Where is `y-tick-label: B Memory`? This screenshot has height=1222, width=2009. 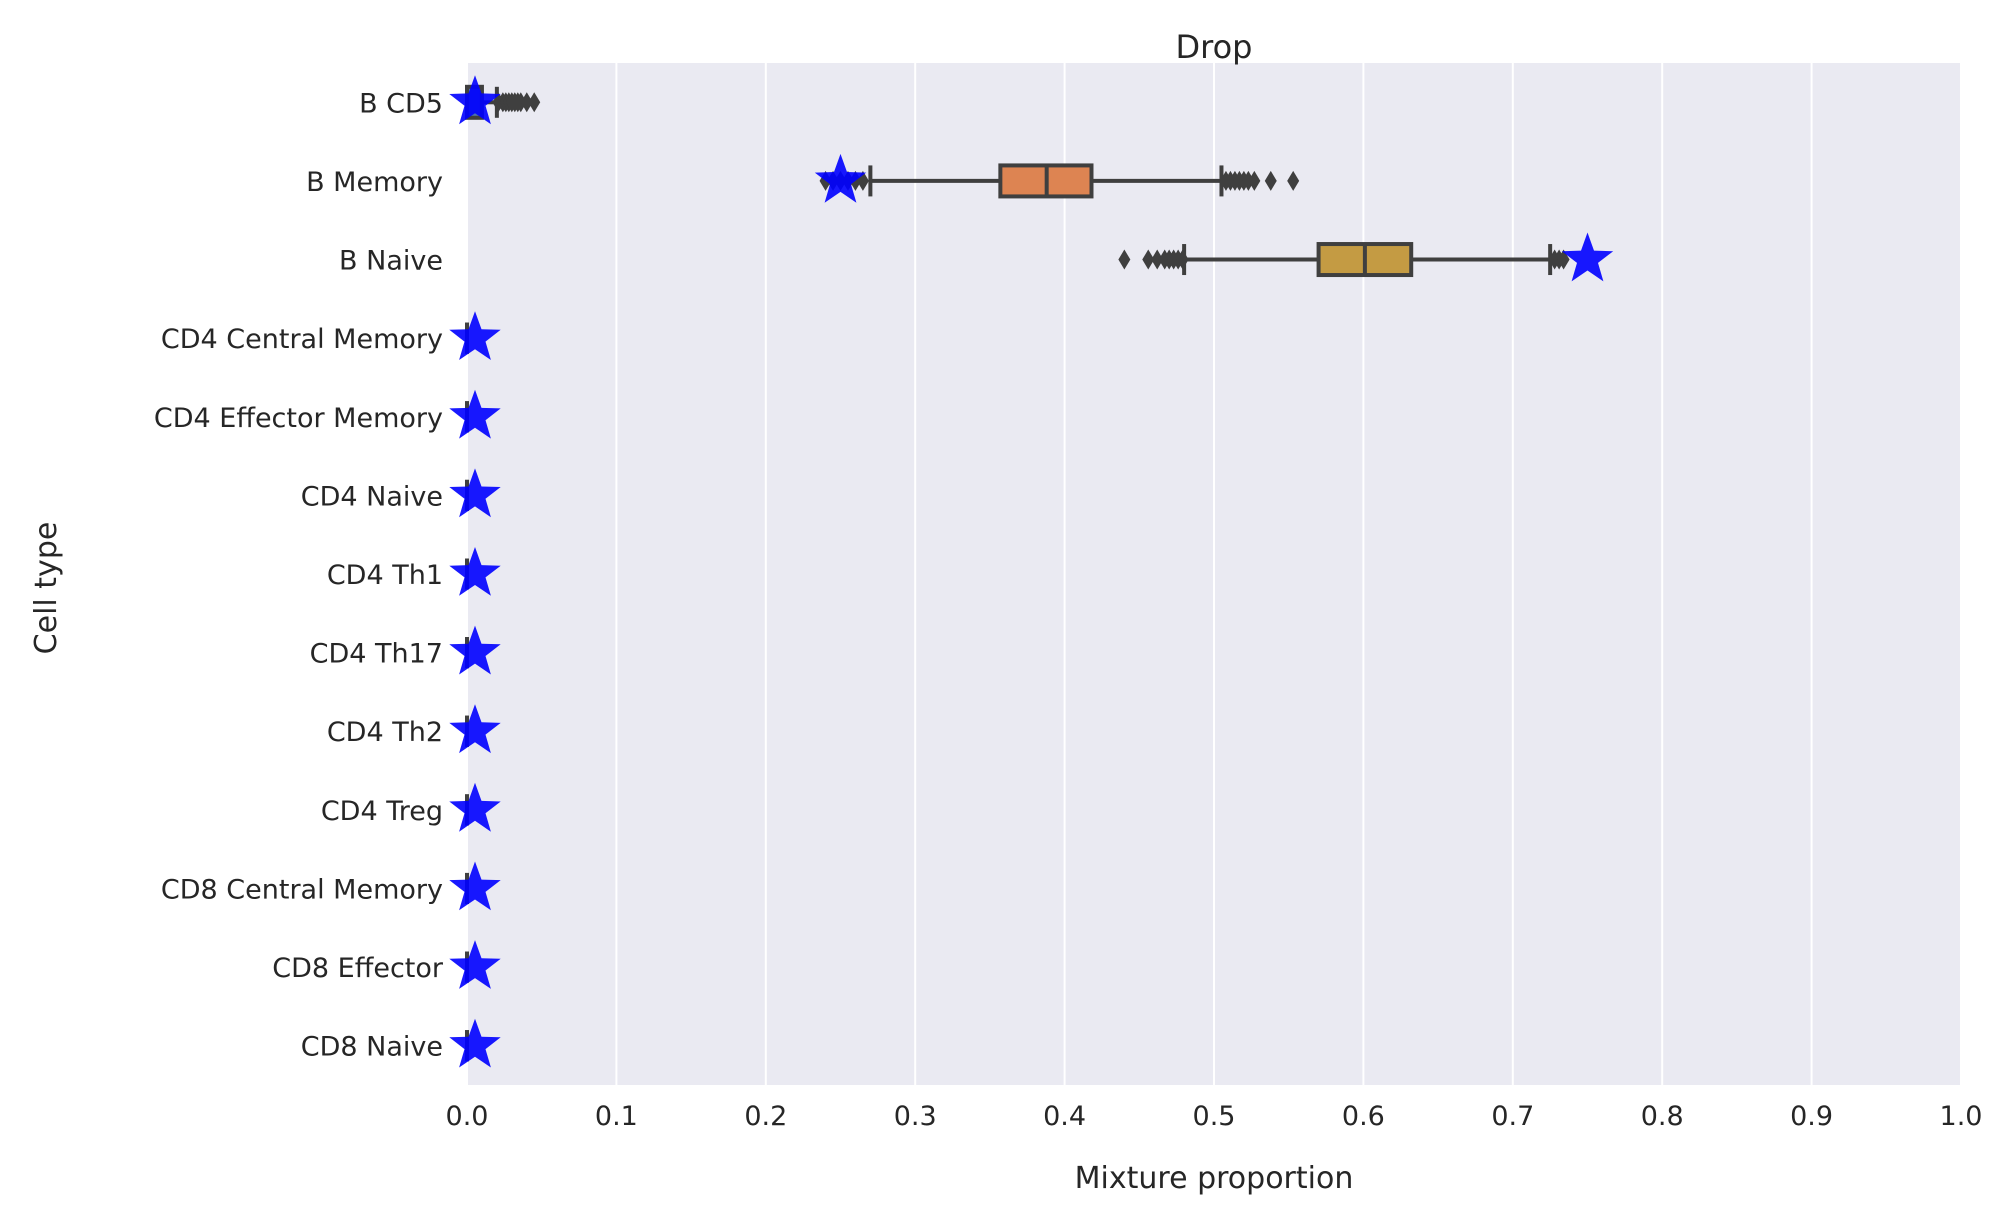
y-tick-label: B Memory is located at coordinates (374, 182).